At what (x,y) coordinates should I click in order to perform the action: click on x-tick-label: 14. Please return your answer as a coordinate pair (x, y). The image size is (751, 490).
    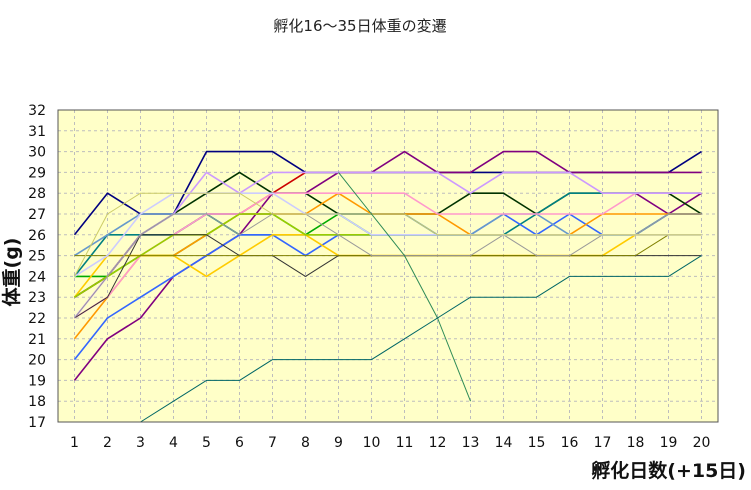
    Looking at the image, I should click on (504, 443).